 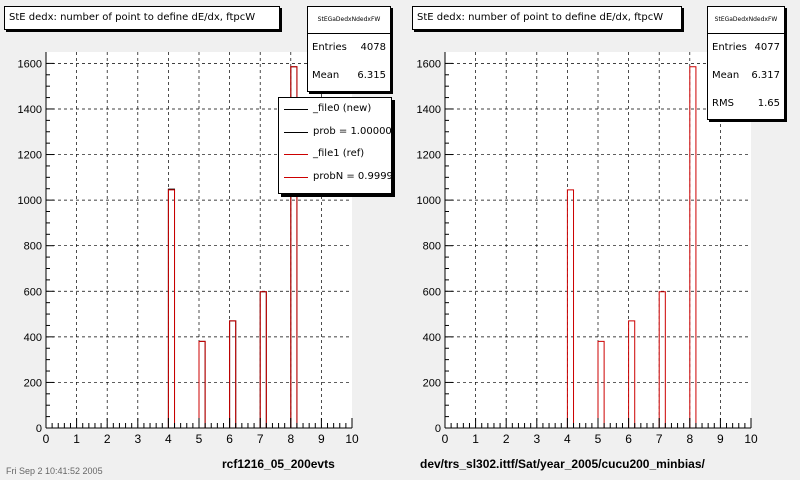 I want to click on legend-swatch-file0, so click(x=296, y=109).